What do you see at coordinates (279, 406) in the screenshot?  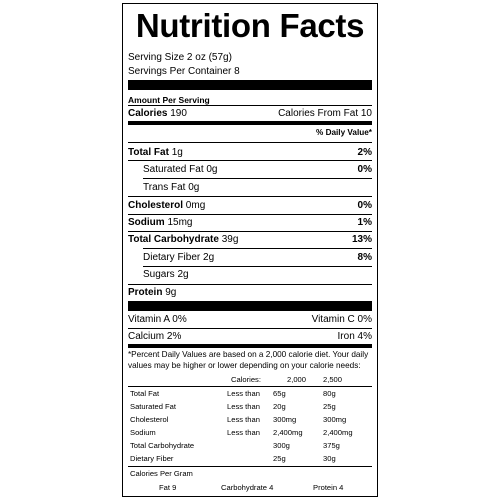 I see `dv-table-row-2000: 20g` at bounding box center [279, 406].